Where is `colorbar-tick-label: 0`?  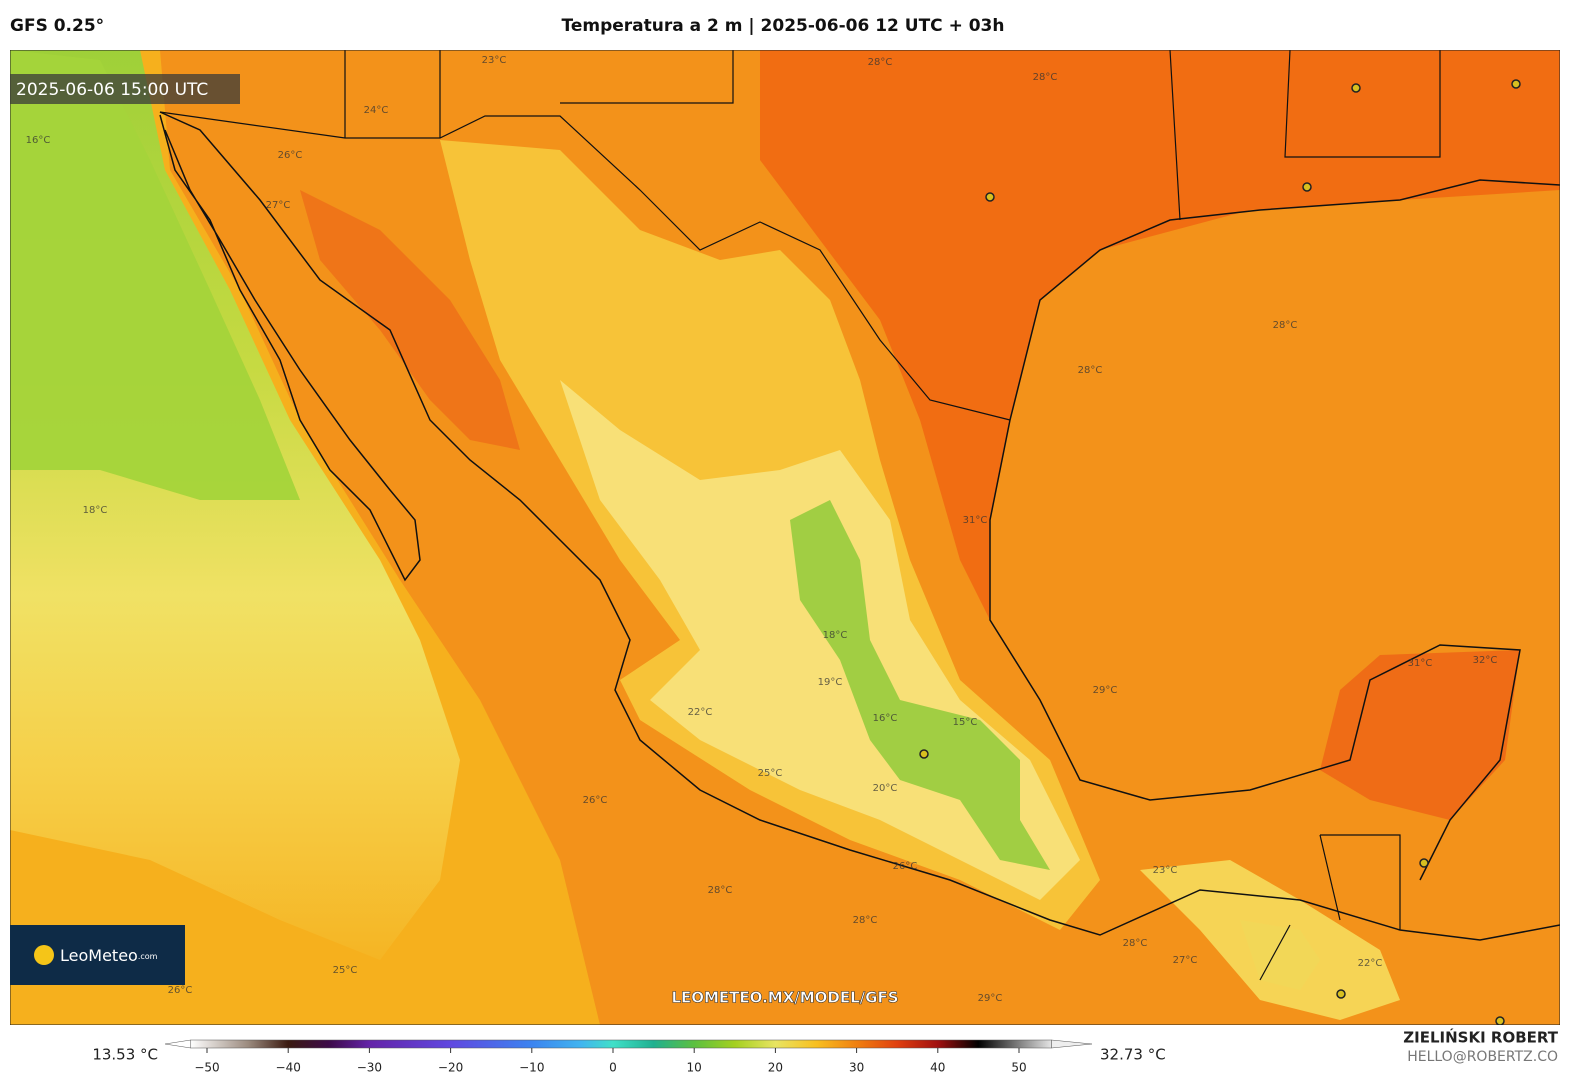
colorbar-tick-label: 0 is located at coordinates (613, 1068).